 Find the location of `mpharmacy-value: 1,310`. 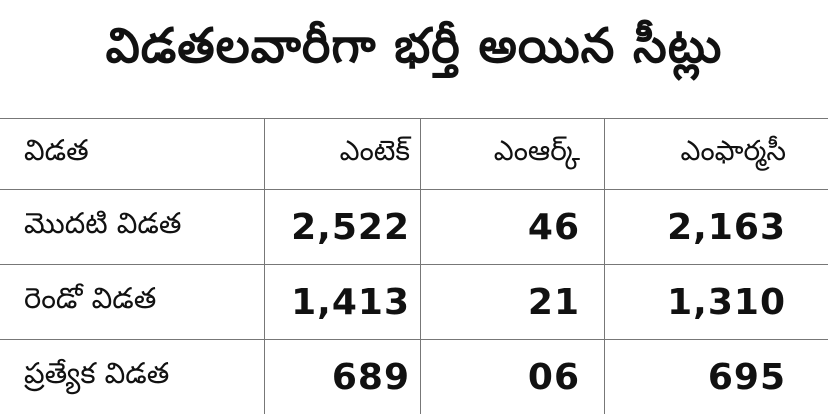

mpharmacy-value: 1,310 is located at coordinates (716, 302).